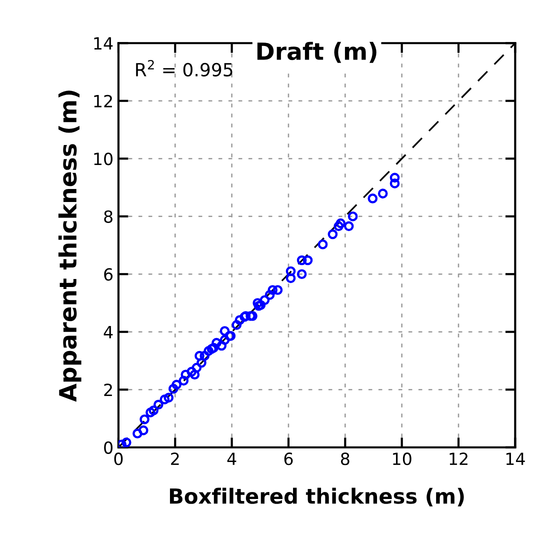 The width and height of the screenshot is (551, 539). I want to click on y-tick-label: 4, so click(108, 332).